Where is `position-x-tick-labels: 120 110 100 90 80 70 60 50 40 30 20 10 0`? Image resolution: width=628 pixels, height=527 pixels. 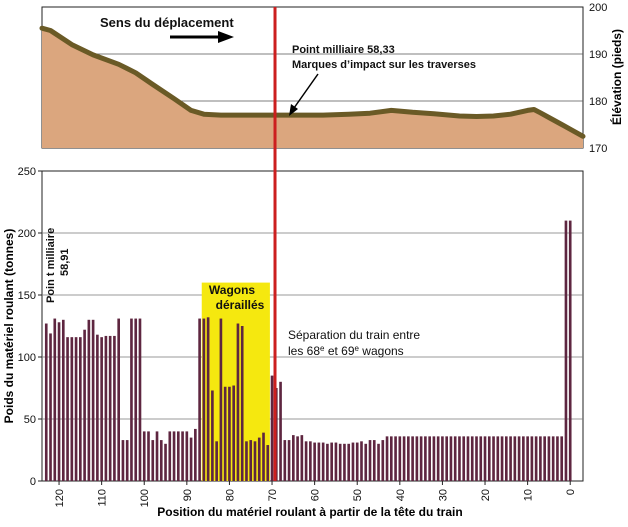 position-x-tick-labels: 120 110 100 90 80 70 60 50 40 30 20 10 0 is located at coordinates (315, 494).